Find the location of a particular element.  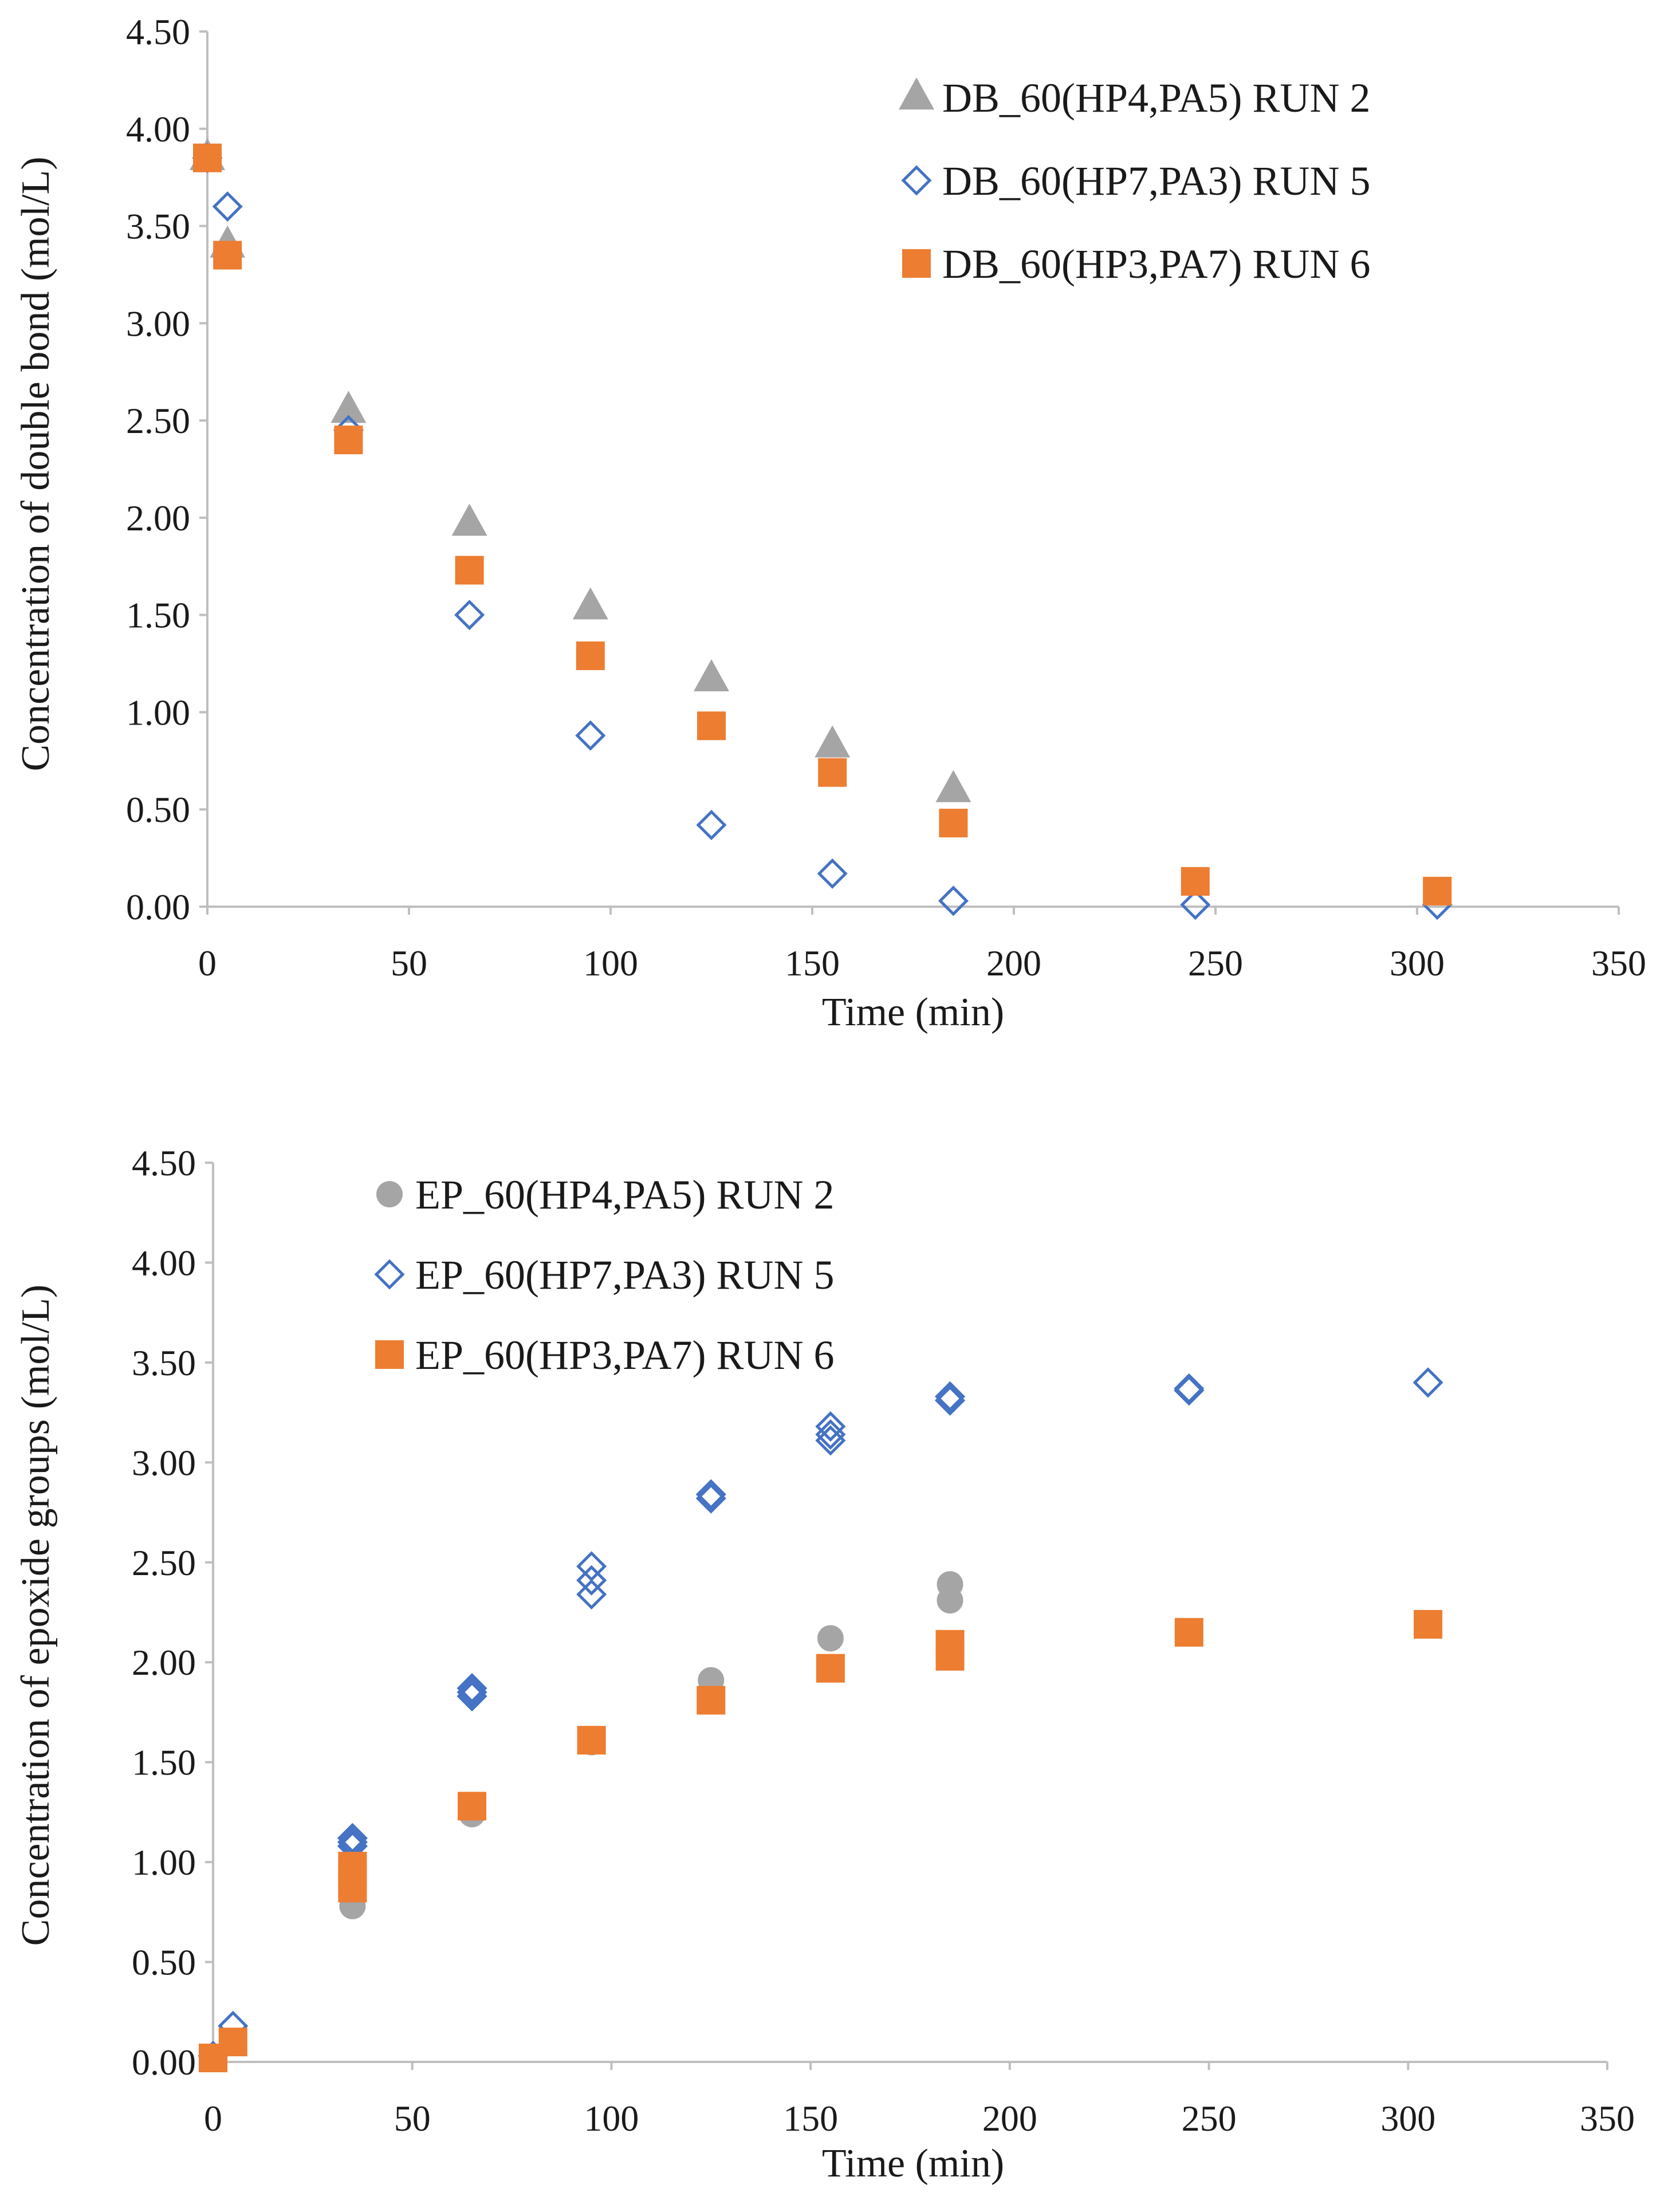

chart2-y-tick-label: 3.50 is located at coordinates (164, 1363).